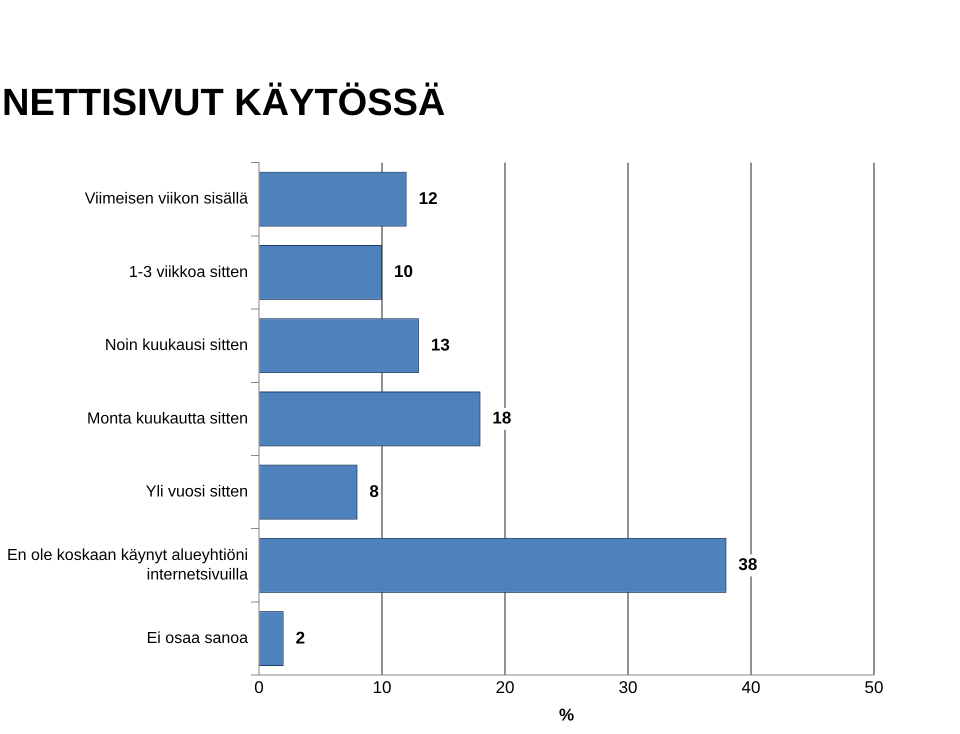 This screenshot has width=960, height=734. Describe the element at coordinates (127, 565) in the screenshot. I see `y-tick-label: En ole koskaan käynyt alueyhtiöni internetsivuilla` at that location.